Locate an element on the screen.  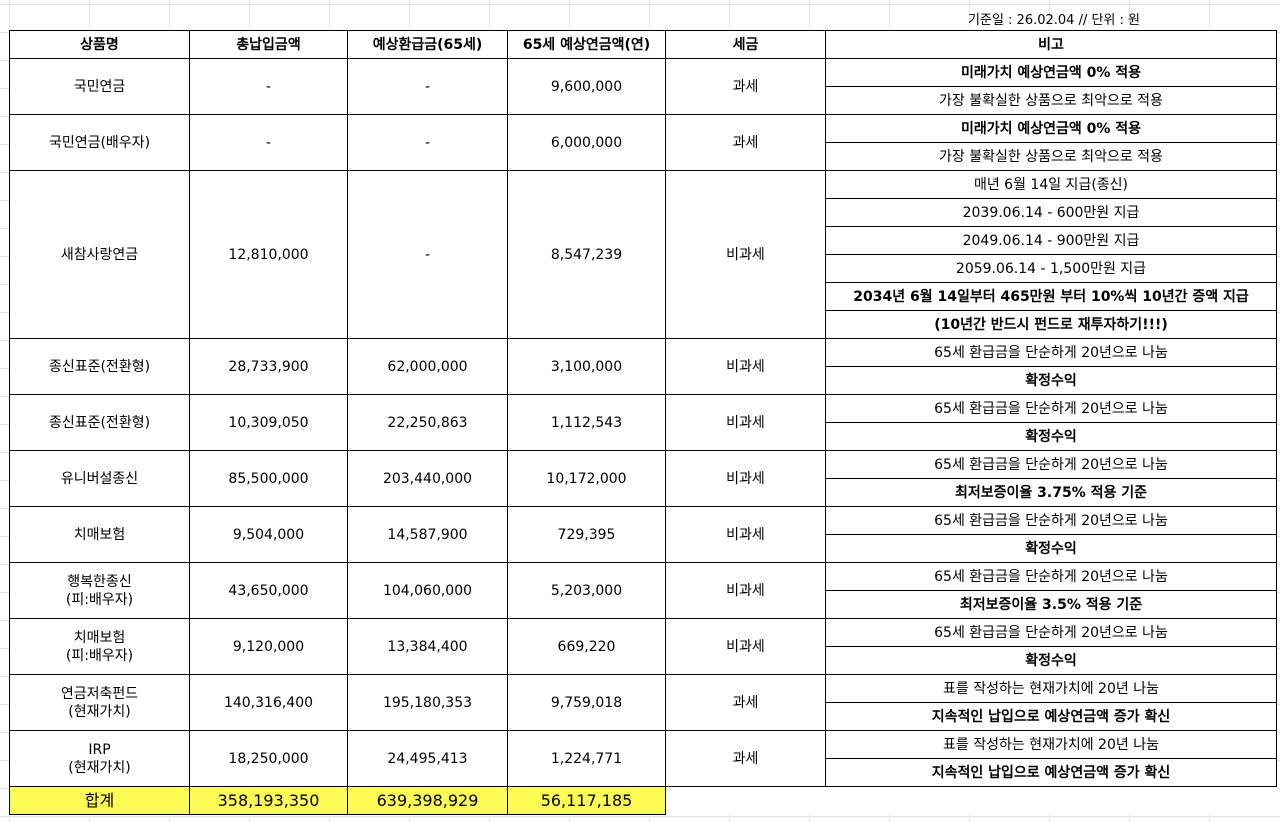
column-header: 총납입금액 is located at coordinates (268, 44).